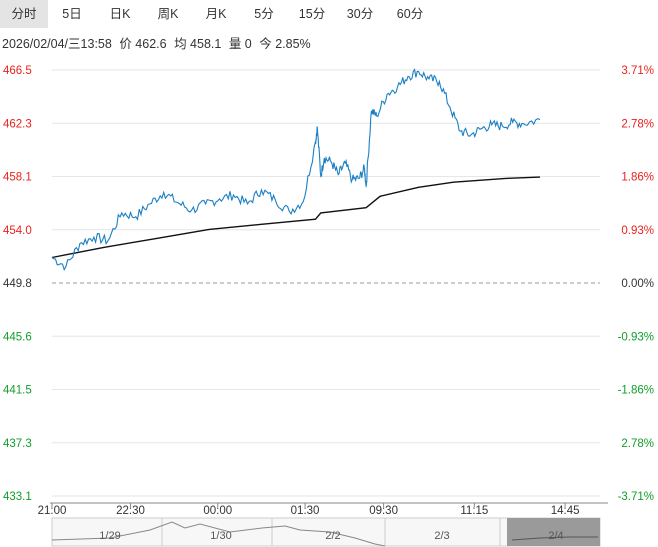  Describe the element at coordinates (637, 231) in the screenshot. I see `y-tick-right: 0.93%` at that location.